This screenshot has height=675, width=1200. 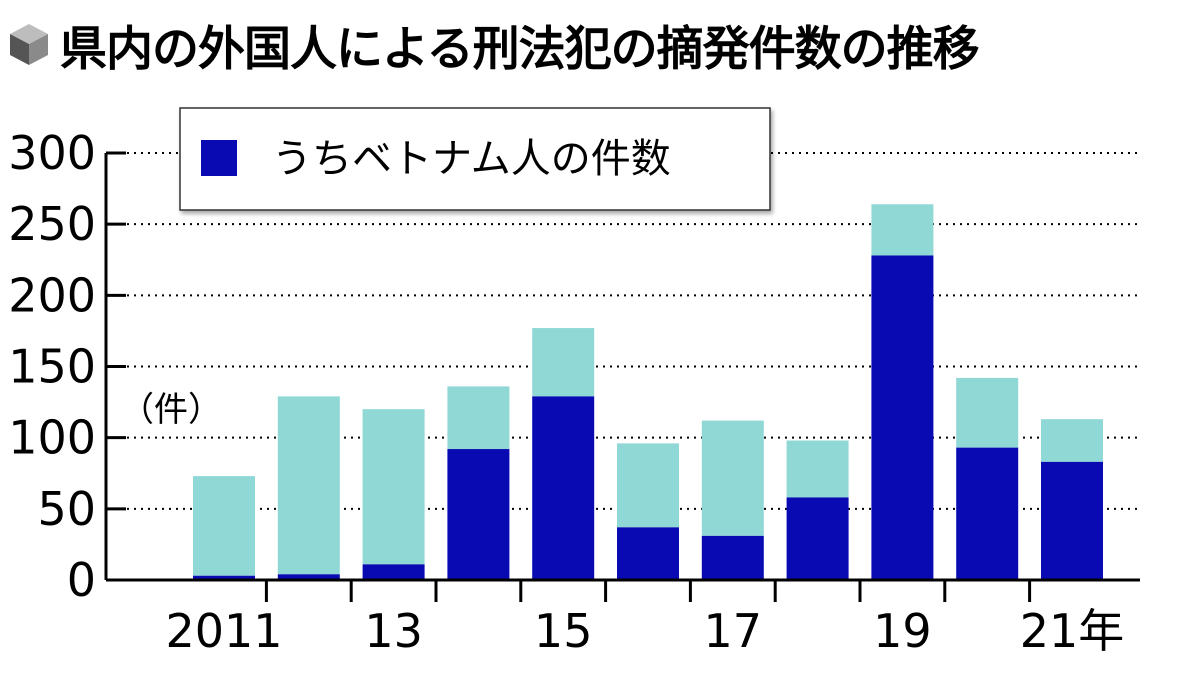 What do you see at coordinates (478, 418) in the screenshot?
I see `bar-other-2014` at bounding box center [478, 418].